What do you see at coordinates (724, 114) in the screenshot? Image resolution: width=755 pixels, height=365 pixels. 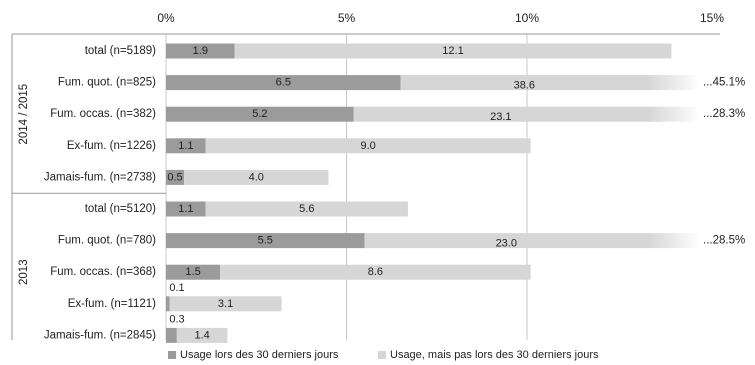 I see `bar-total-label: ...28.3%` at bounding box center [724, 114].